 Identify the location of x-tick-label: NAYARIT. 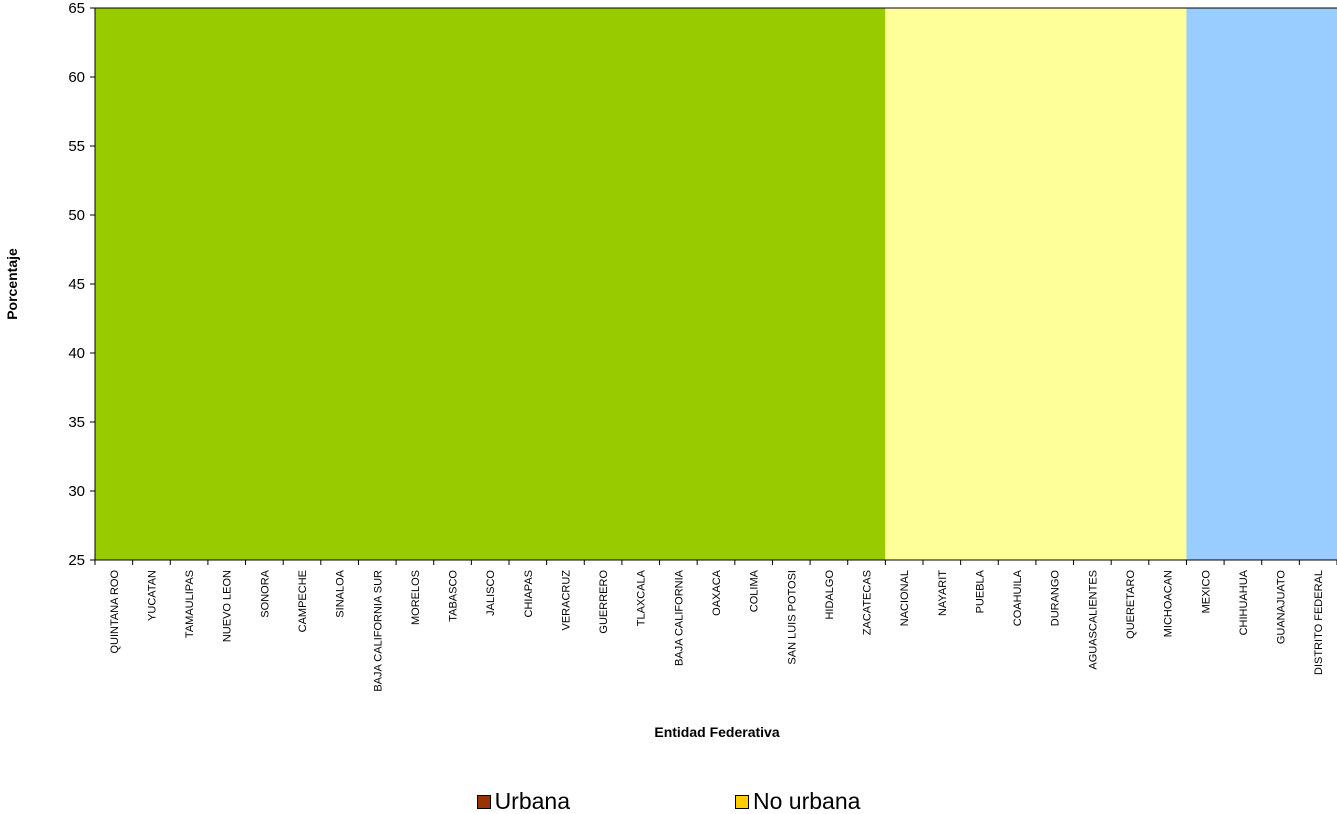
(943, 593).